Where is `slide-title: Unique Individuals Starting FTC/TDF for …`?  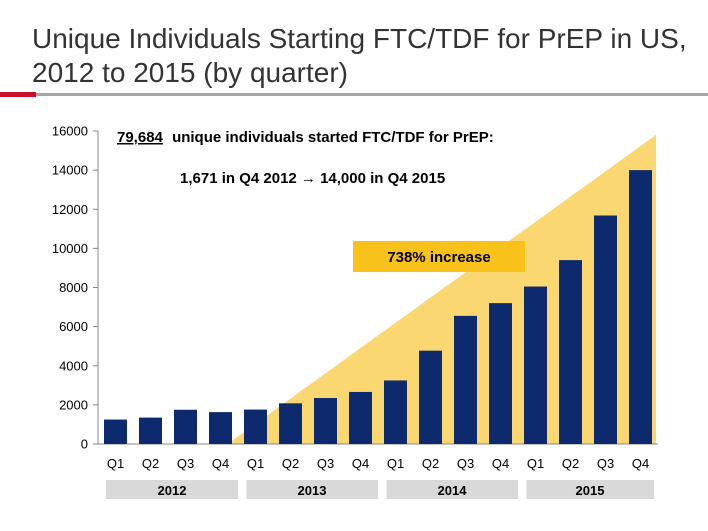 slide-title: Unique Individuals Starting FTC/TDF for … is located at coordinates (362, 56).